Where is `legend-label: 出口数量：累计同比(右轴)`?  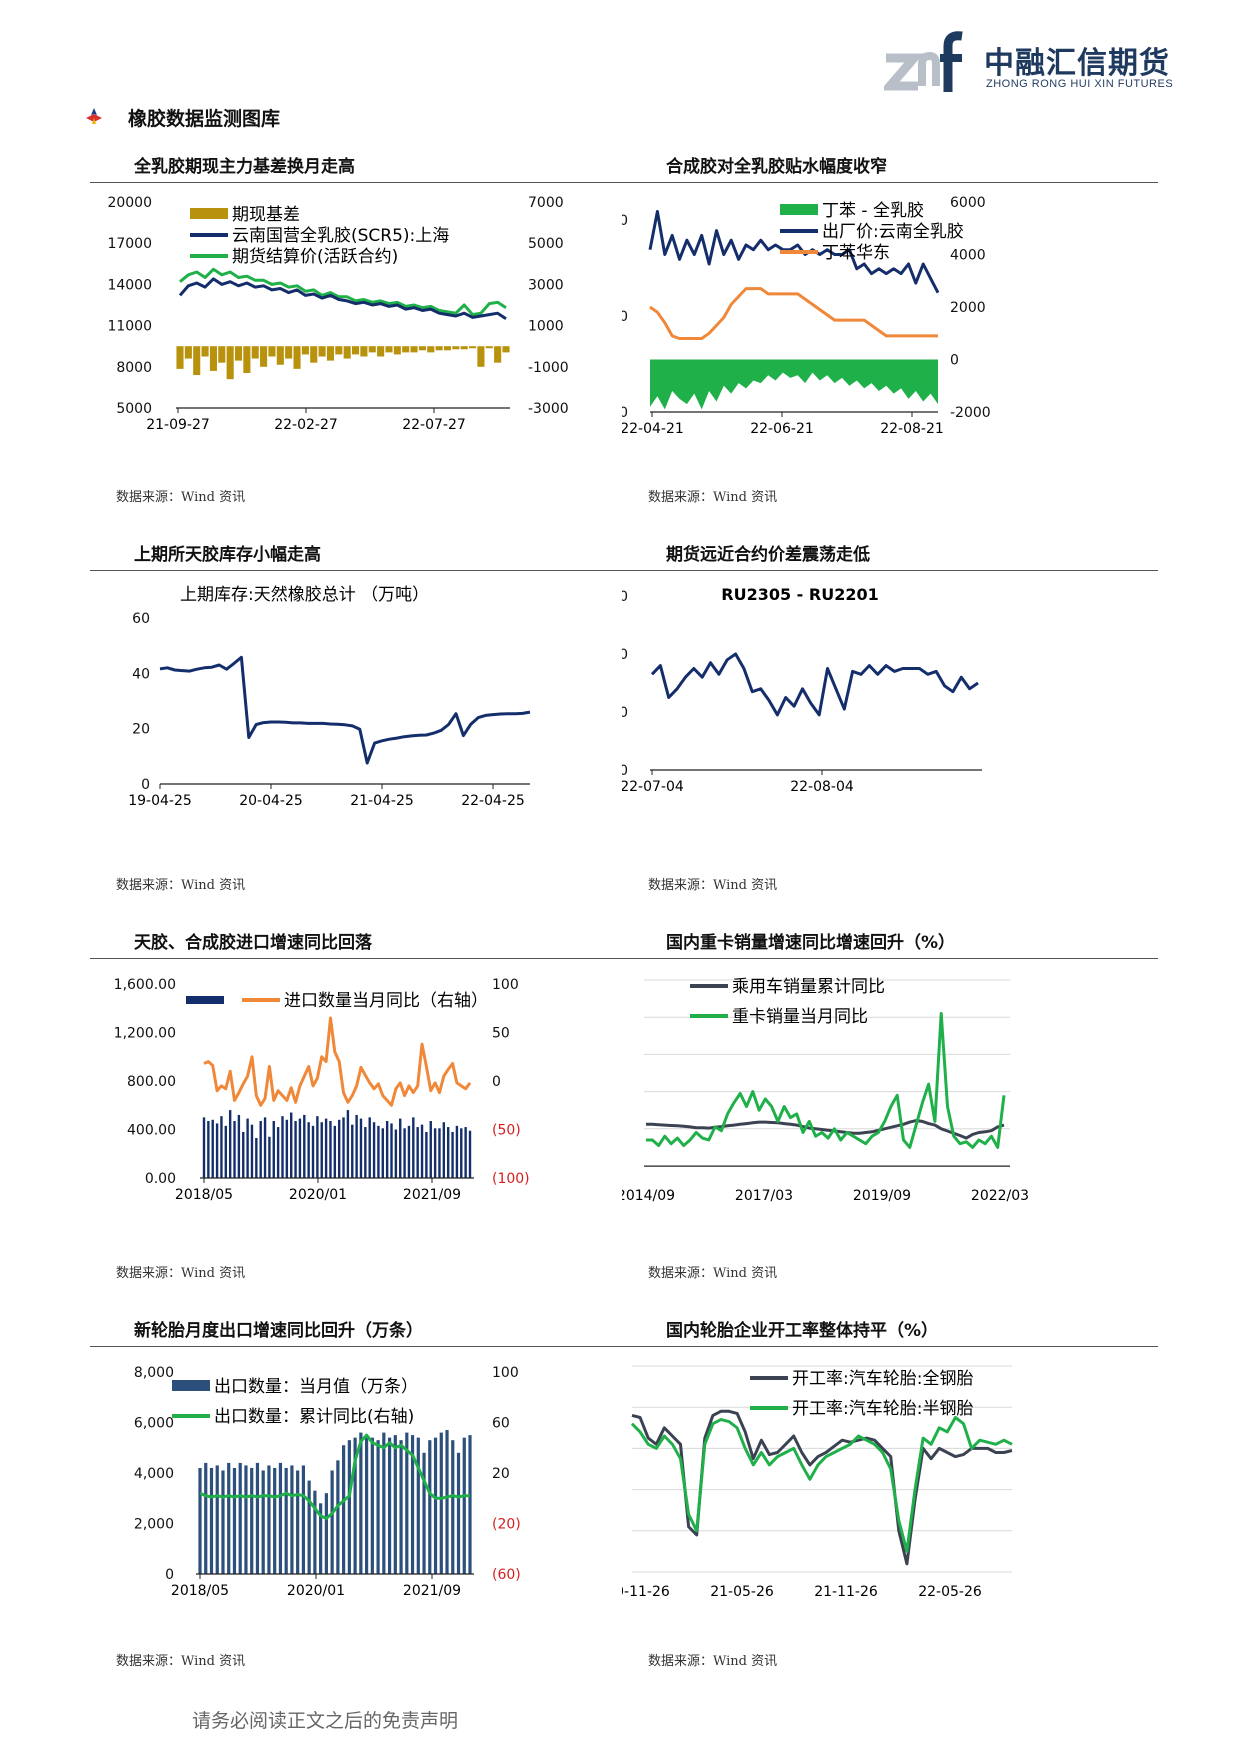 legend-label: 出口数量：累计同比(右轴) is located at coordinates (314, 1417).